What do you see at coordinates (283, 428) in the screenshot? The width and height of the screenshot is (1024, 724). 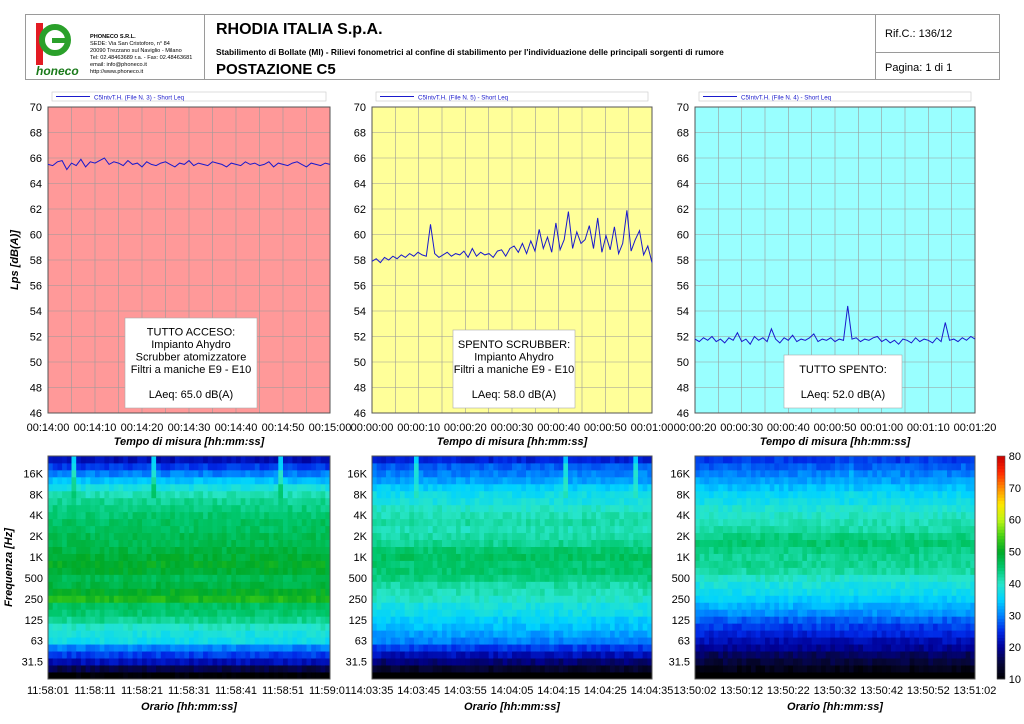 I see `x-tick-label: 00:14:50` at bounding box center [283, 428].